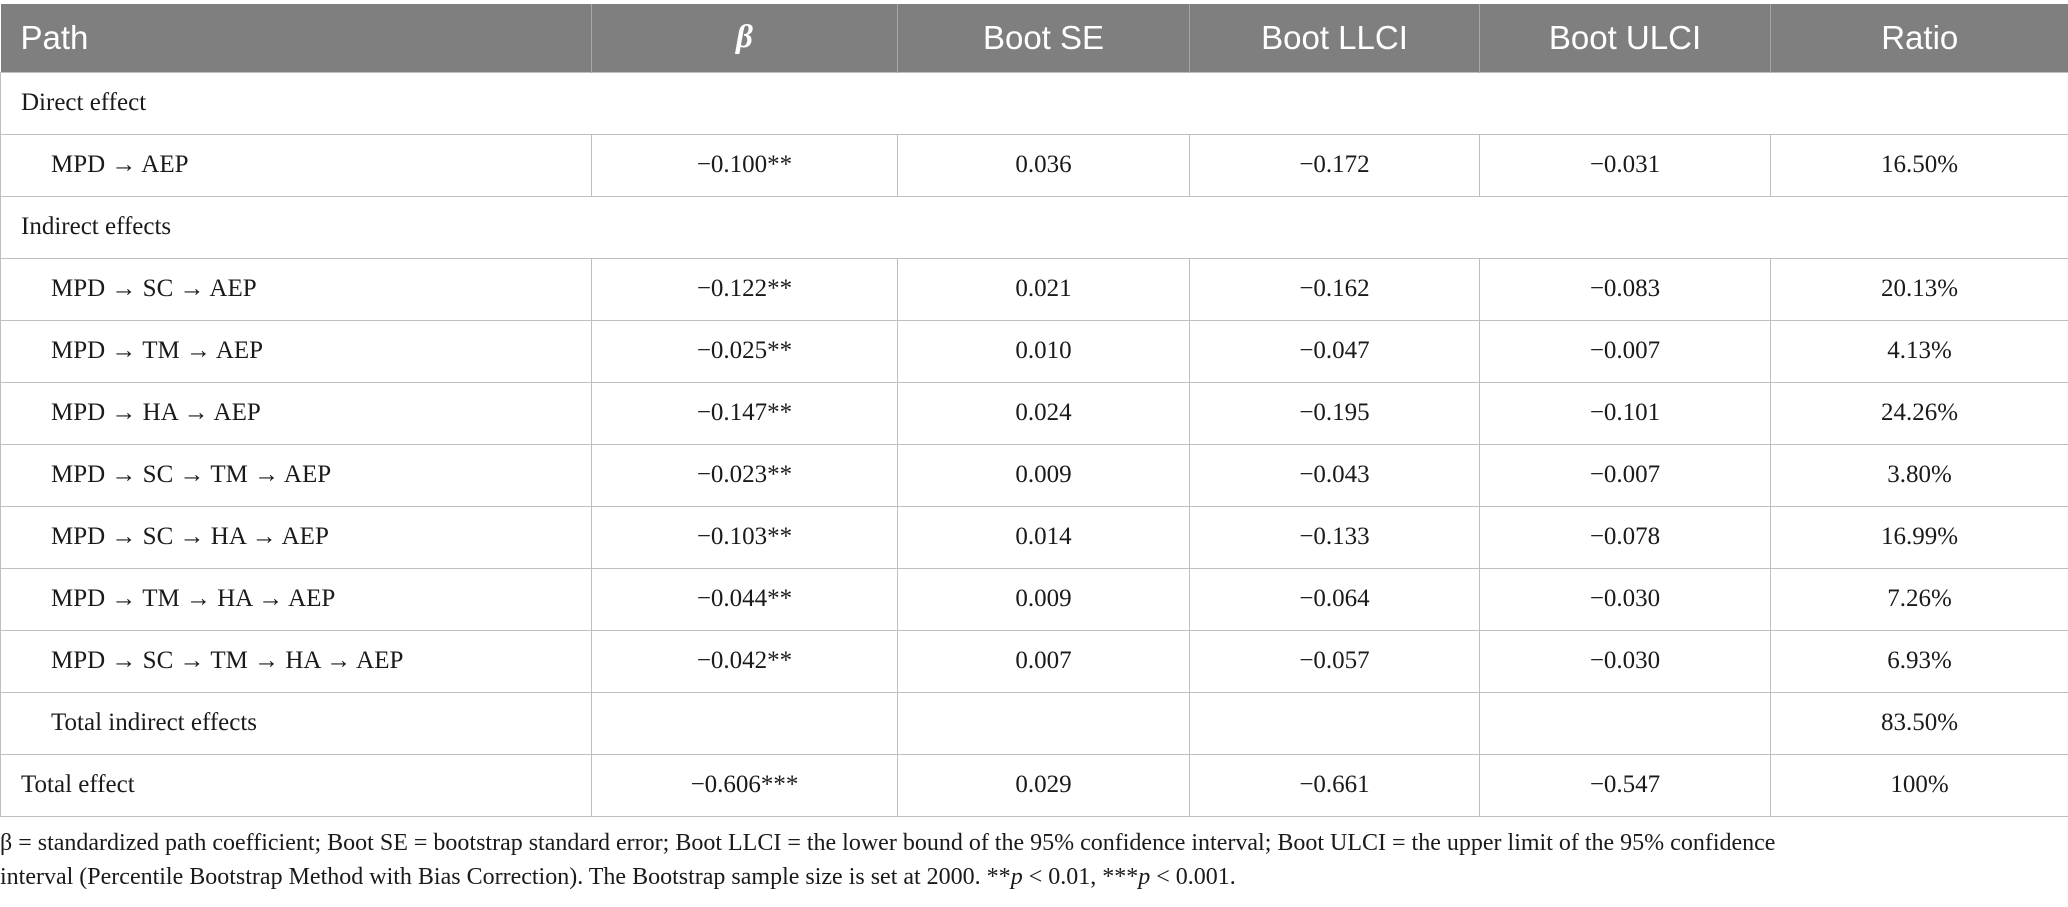  Describe the element at coordinates (1043, 413) in the screenshot. I see `cell-boot-se: 0.024` at that location.